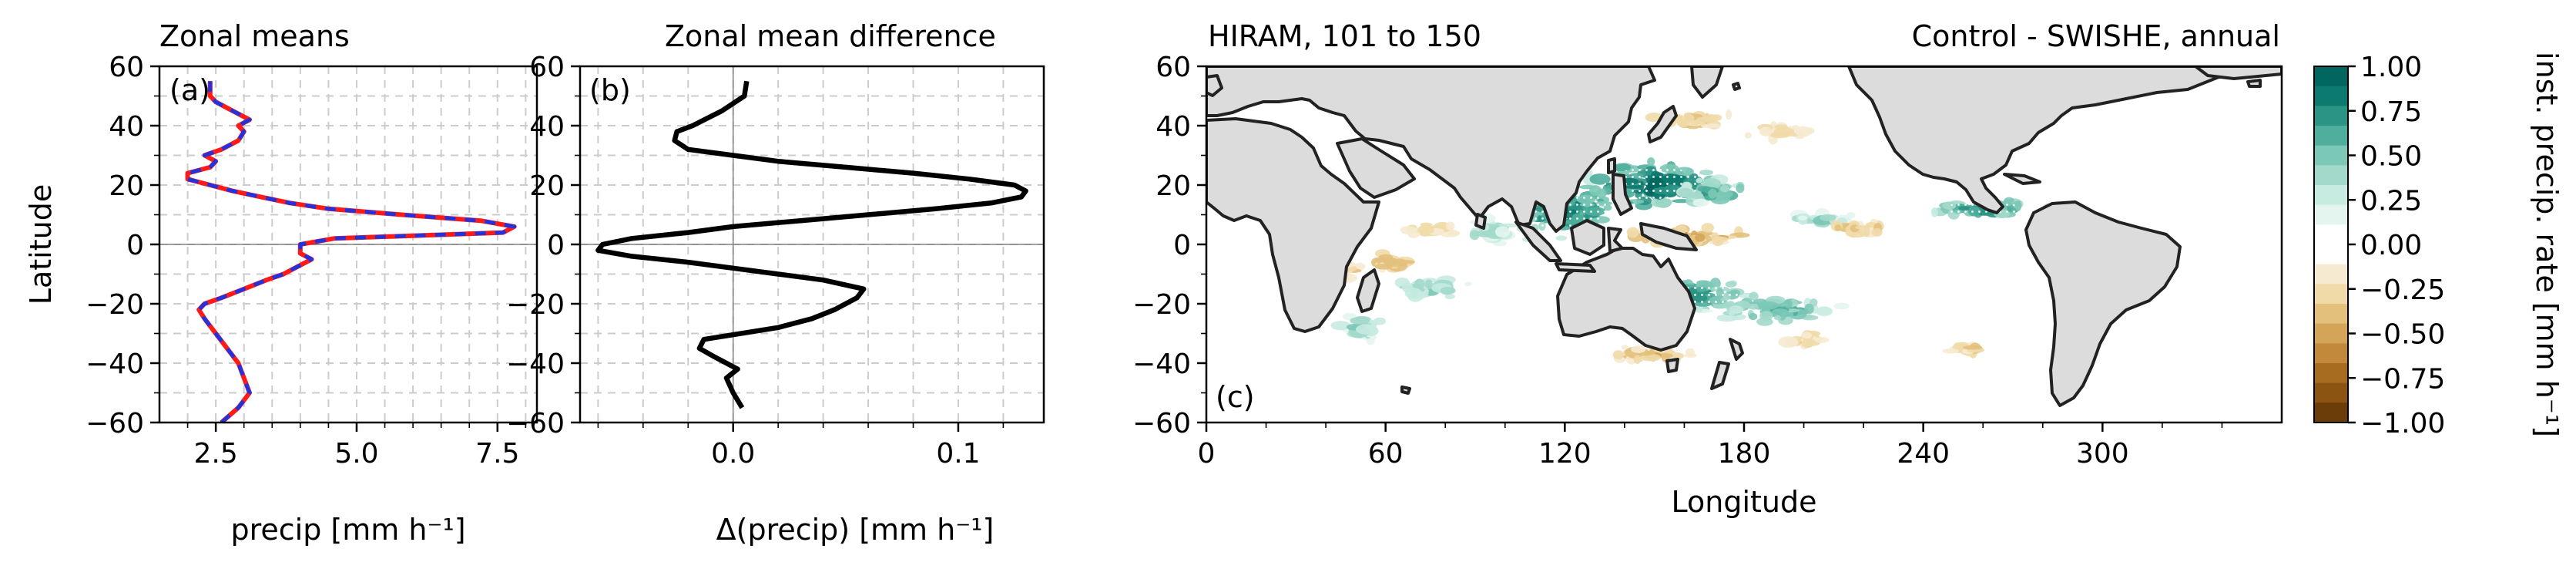 The width and height of the screenshot is (2576, 569). What do you see at coordinates (2391, 245) in the screenshot?
I see `colorbar-tick-label: 0.00` at bounding box center [2391, 245].